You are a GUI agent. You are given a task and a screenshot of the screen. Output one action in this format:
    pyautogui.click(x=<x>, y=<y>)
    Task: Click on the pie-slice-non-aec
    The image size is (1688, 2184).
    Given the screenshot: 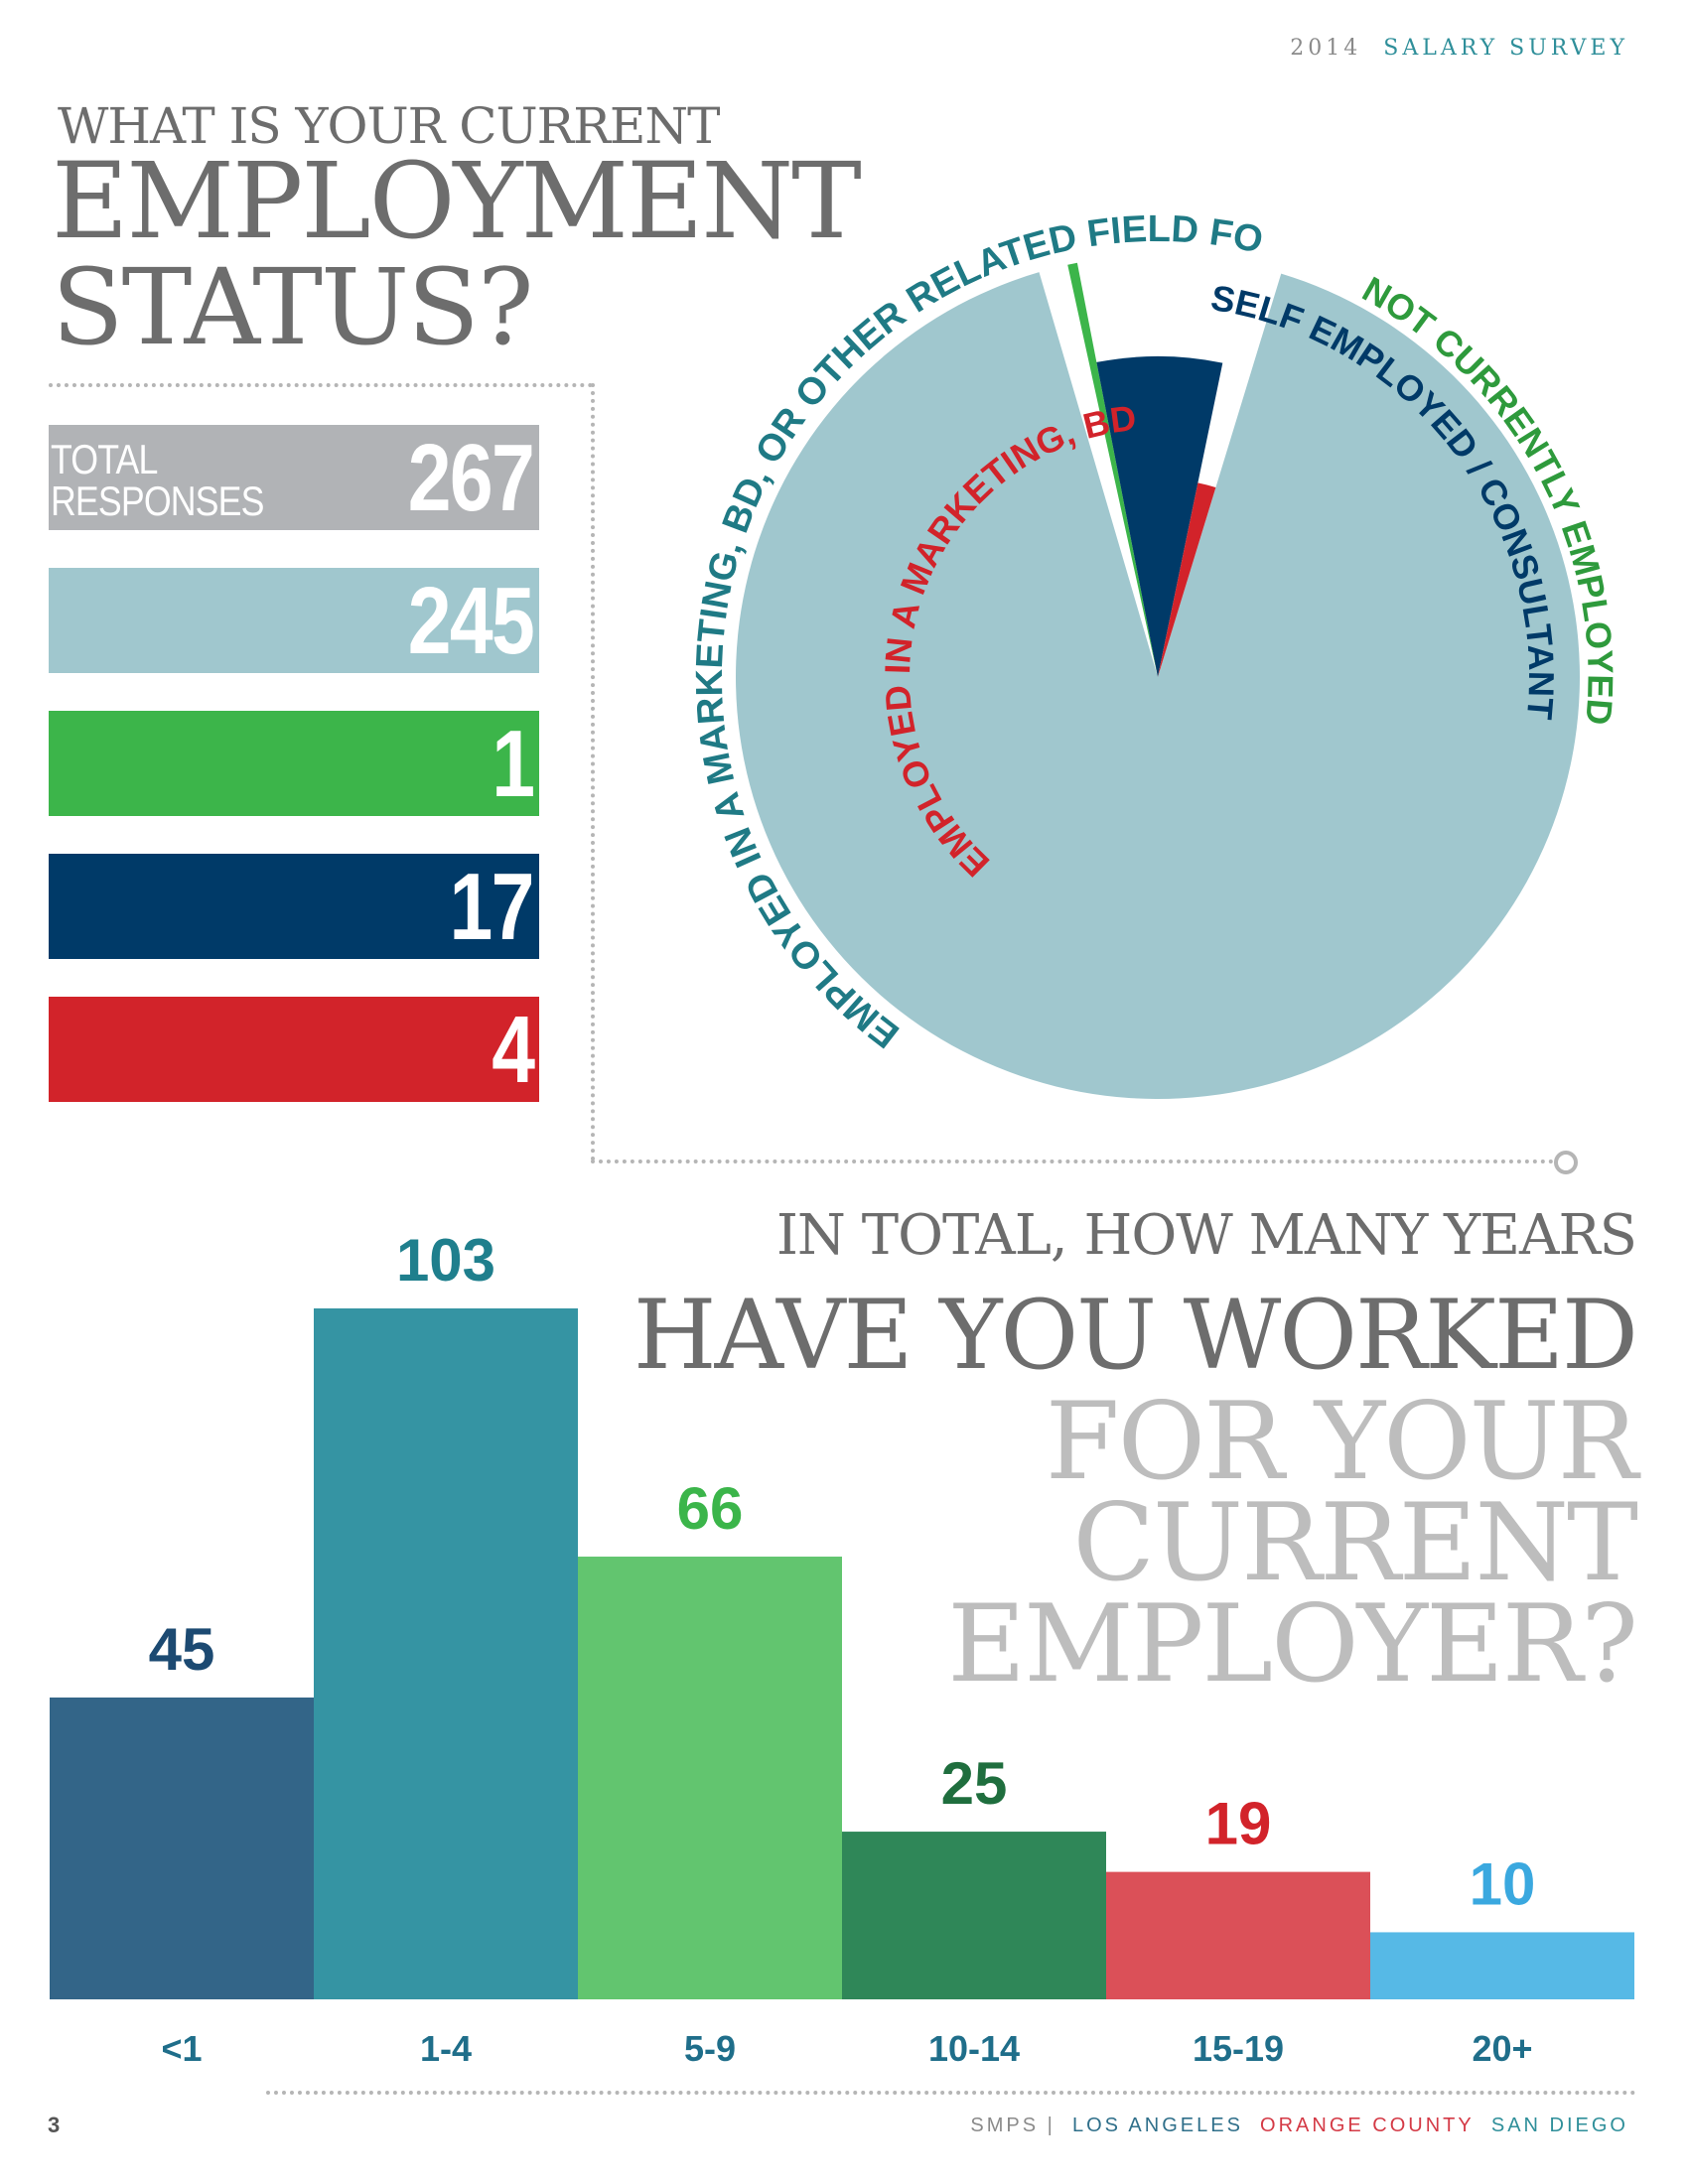 What is the action you would take?
    pyautogui.click(x=1187, y=579)
    